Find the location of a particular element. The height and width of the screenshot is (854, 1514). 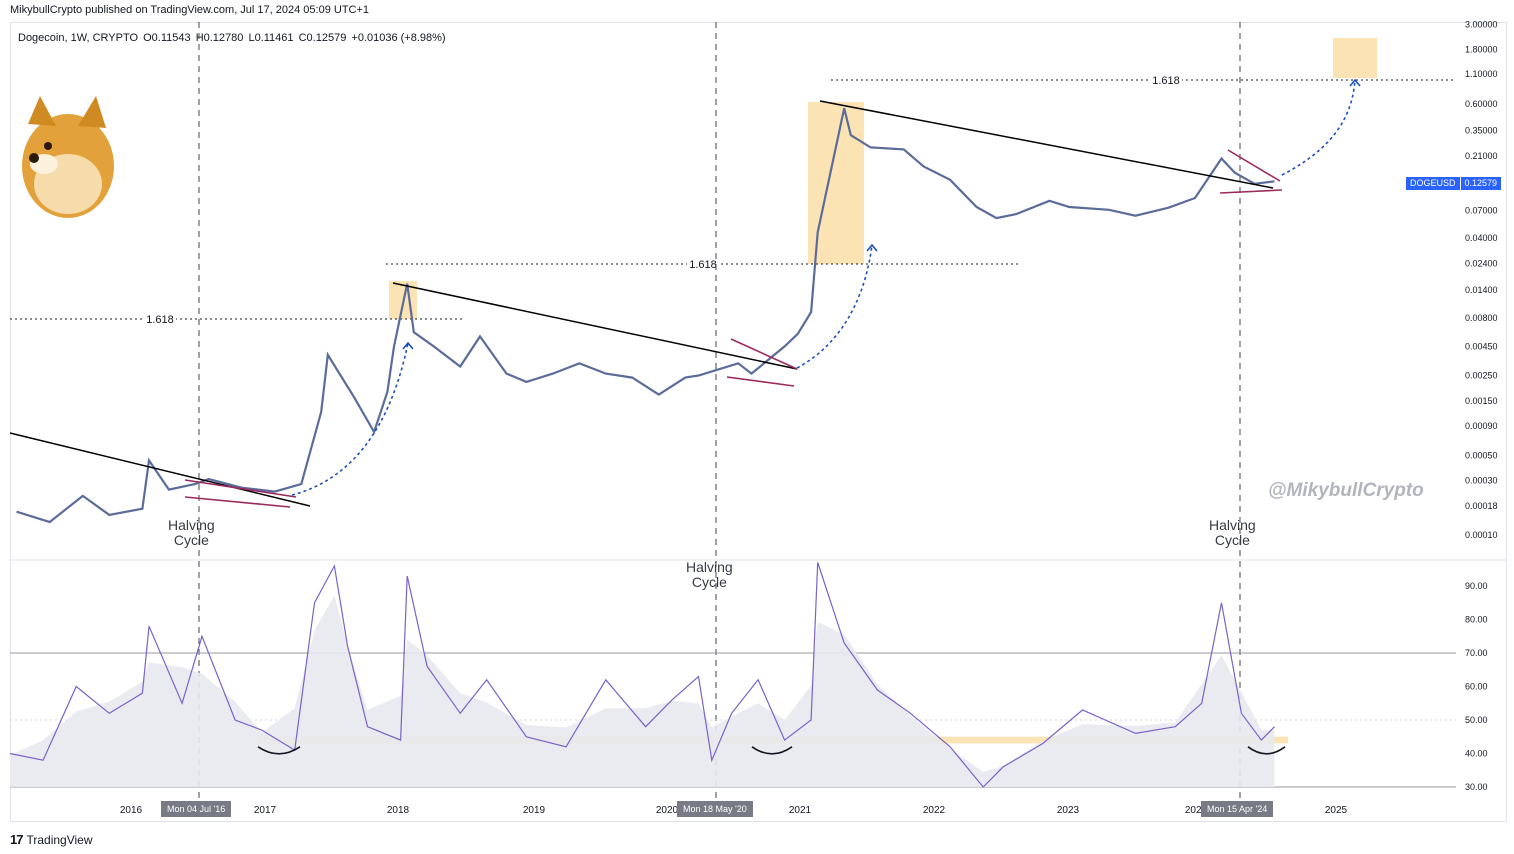

price-tick-label: 0.00450 is located at coordinates (1481, 346).